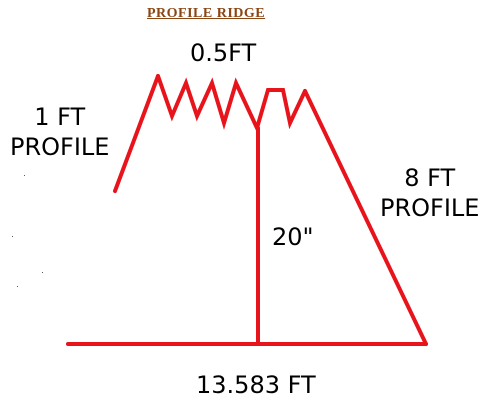 This screenshot has width=504, height=411. Describe the element at coordinates (136, 133) in the screenshot. I see `left-profile-line` at that location.